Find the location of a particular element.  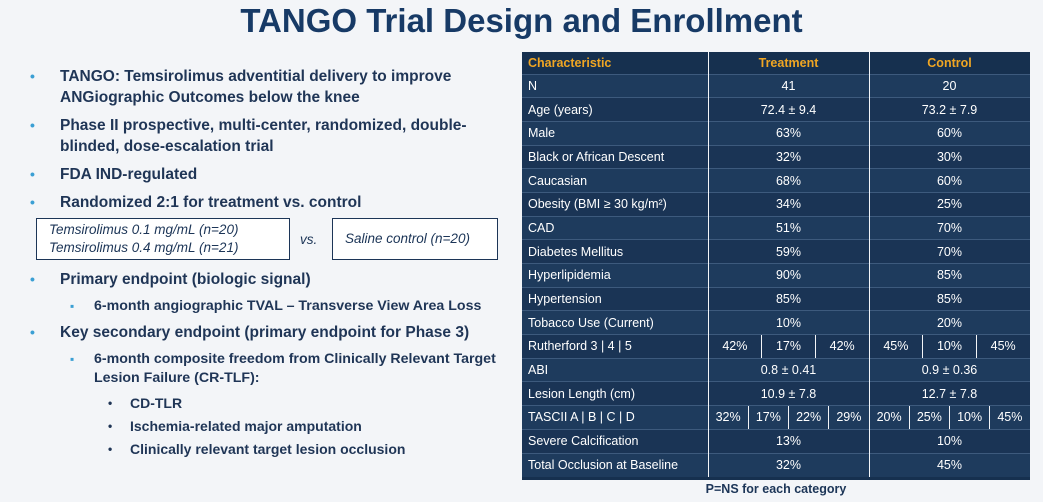

treatment-cell: 51% is located at coordinates (789, 227).